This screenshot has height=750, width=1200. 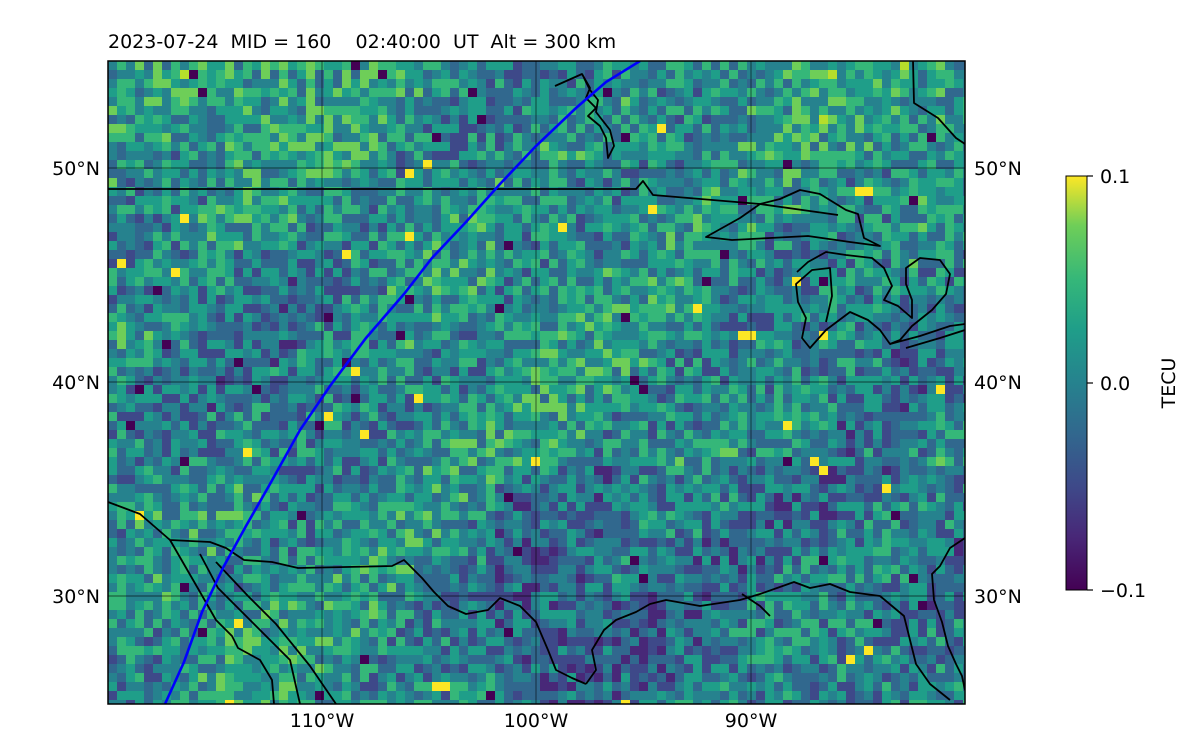 I want to click on colorbar-gradient, so click(x=1076, y=383).